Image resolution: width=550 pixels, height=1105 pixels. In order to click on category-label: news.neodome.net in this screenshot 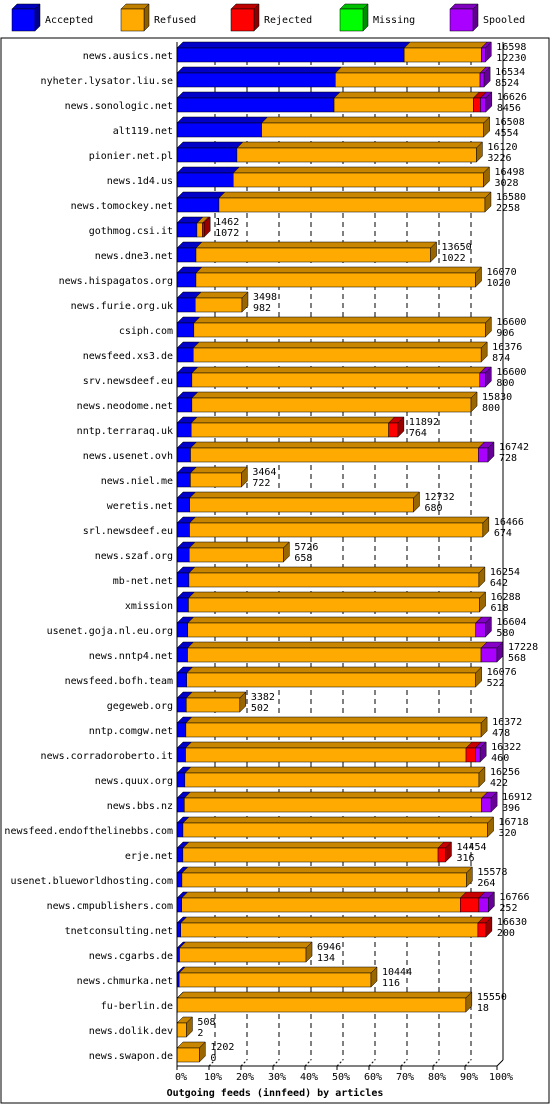, I will do `click(125, 406)`.